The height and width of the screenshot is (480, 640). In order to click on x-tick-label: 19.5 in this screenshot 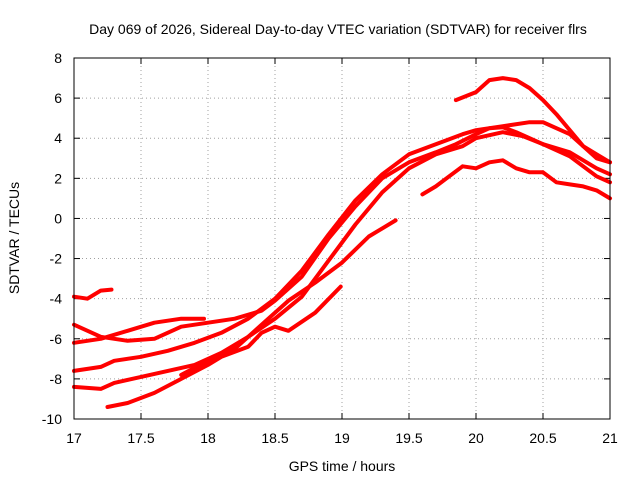, I will do `click(408, 438)`.